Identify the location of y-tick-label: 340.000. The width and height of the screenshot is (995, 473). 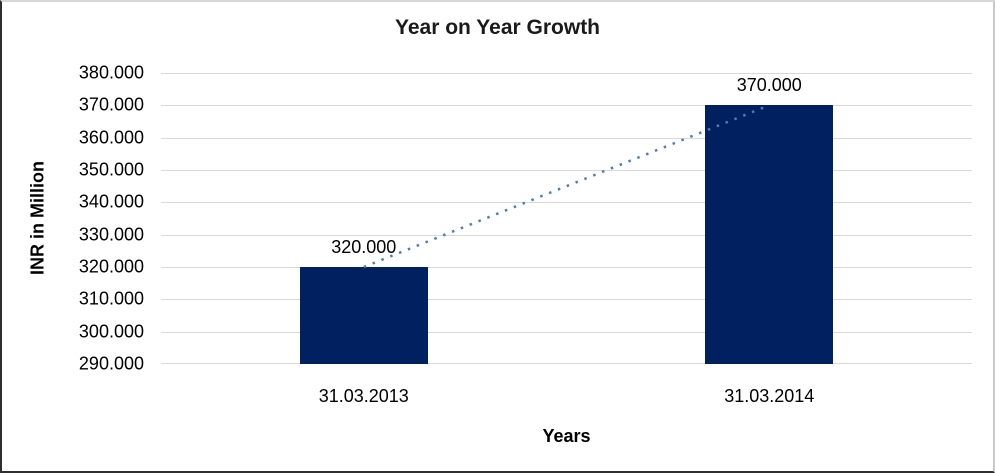
(111, 201).